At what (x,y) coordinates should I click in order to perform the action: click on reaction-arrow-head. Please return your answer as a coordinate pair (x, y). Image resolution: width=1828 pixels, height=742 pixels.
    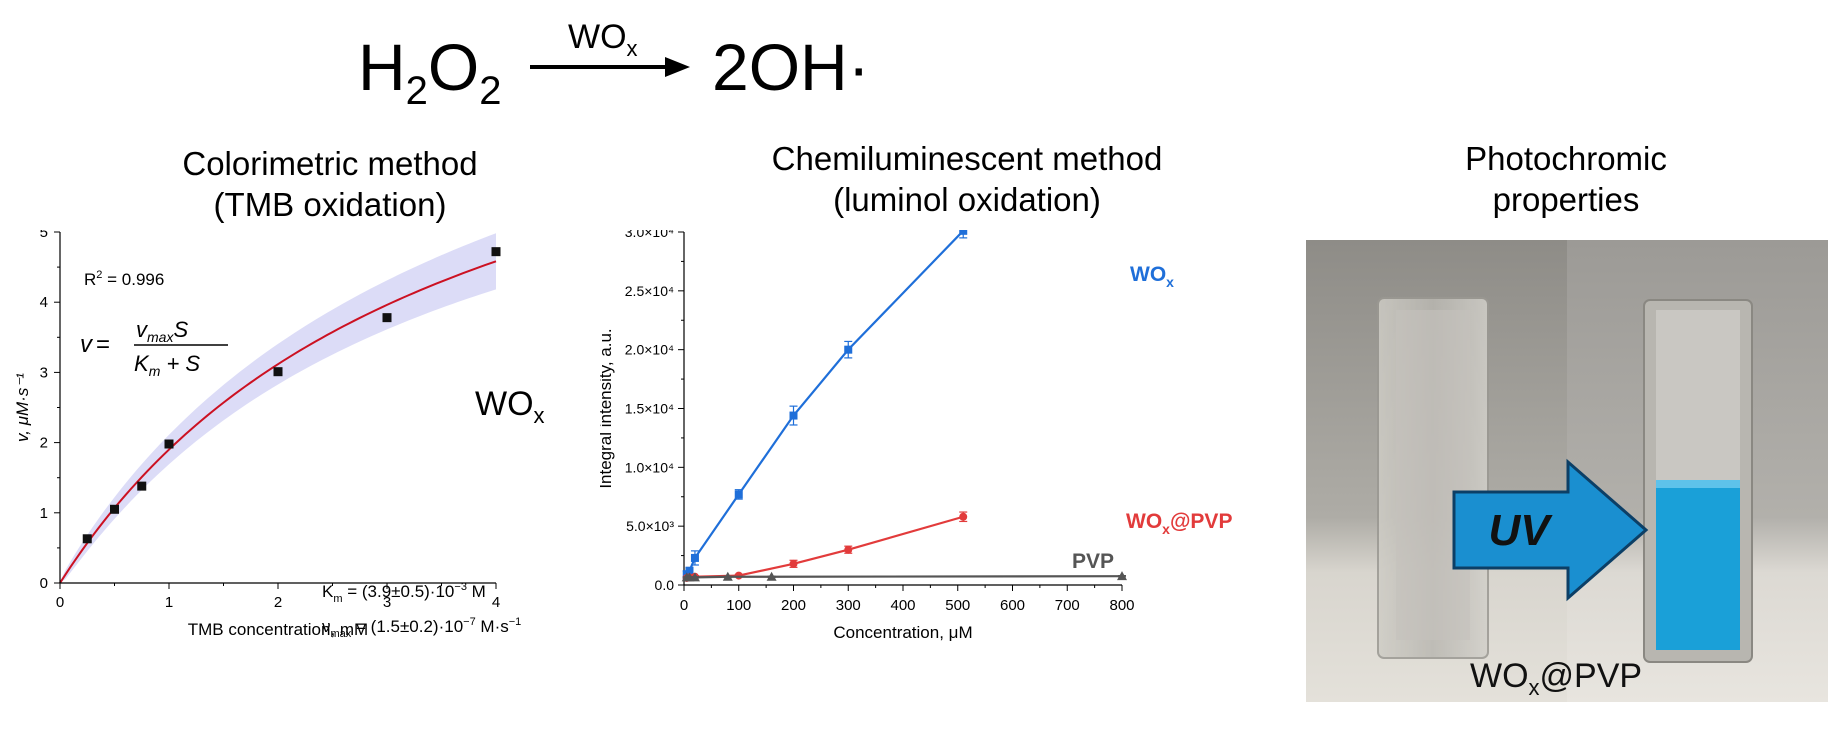
    Looking at the image, I should click on (677, 67).